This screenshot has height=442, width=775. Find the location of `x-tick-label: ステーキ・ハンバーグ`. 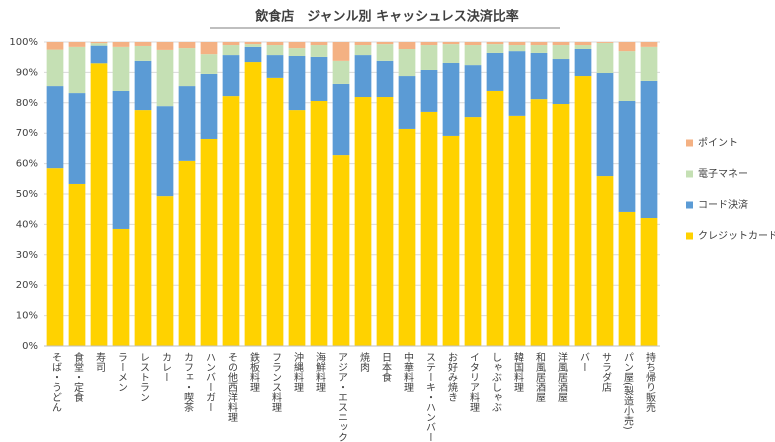

x-tick-label: ステーキ・ハンバーグ is located at coordinates (430, 397).